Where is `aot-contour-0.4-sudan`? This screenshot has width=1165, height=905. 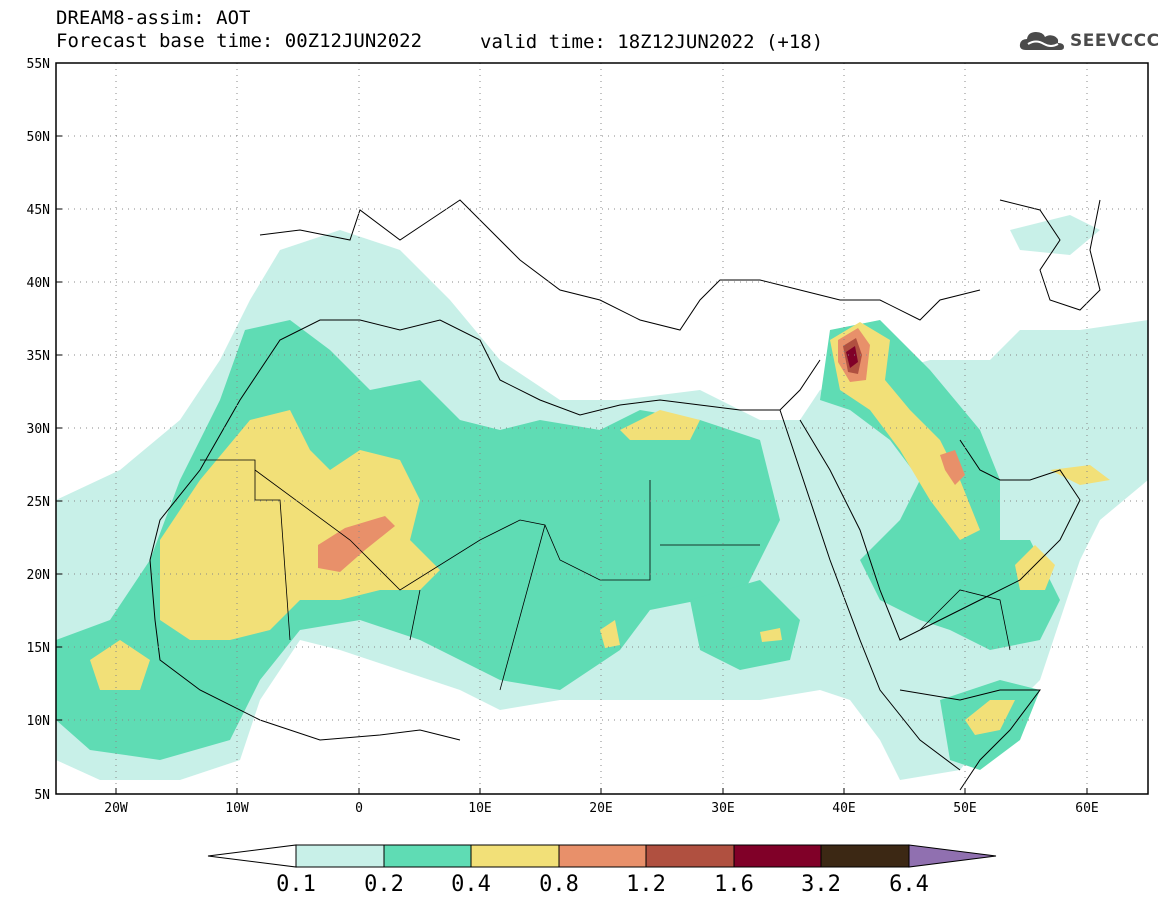
aot-contour-0.4-sudan is located at coordinates (771, 635).